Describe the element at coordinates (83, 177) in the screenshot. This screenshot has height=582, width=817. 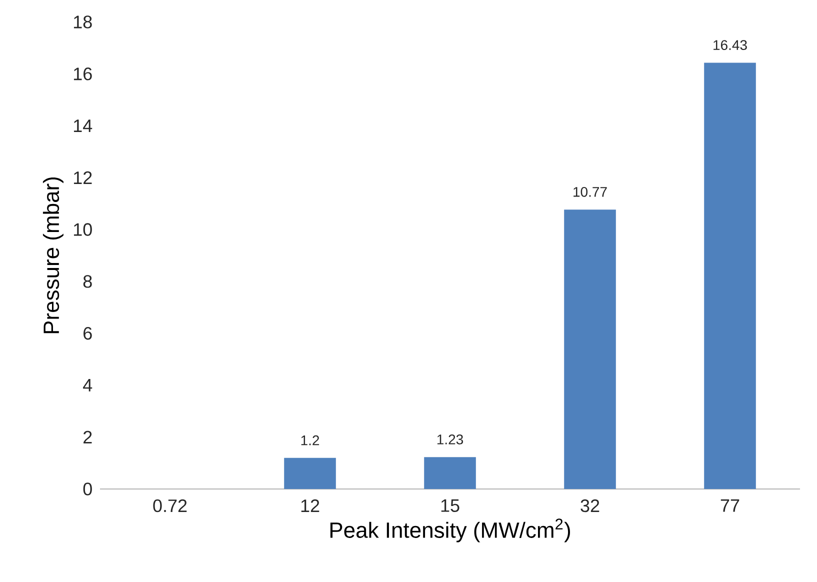
I see `y-tick-label: 12` at that location.